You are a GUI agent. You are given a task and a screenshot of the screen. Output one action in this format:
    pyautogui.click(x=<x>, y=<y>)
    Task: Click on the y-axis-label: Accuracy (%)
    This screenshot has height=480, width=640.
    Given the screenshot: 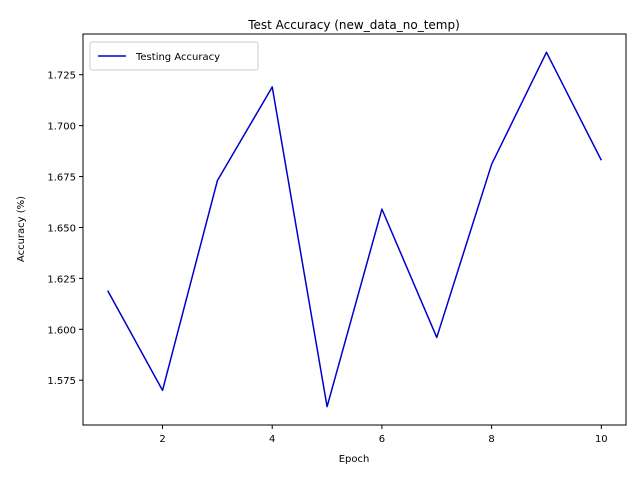 What is the action you would take?
    pyautogui.click(x=21, y=229)
    